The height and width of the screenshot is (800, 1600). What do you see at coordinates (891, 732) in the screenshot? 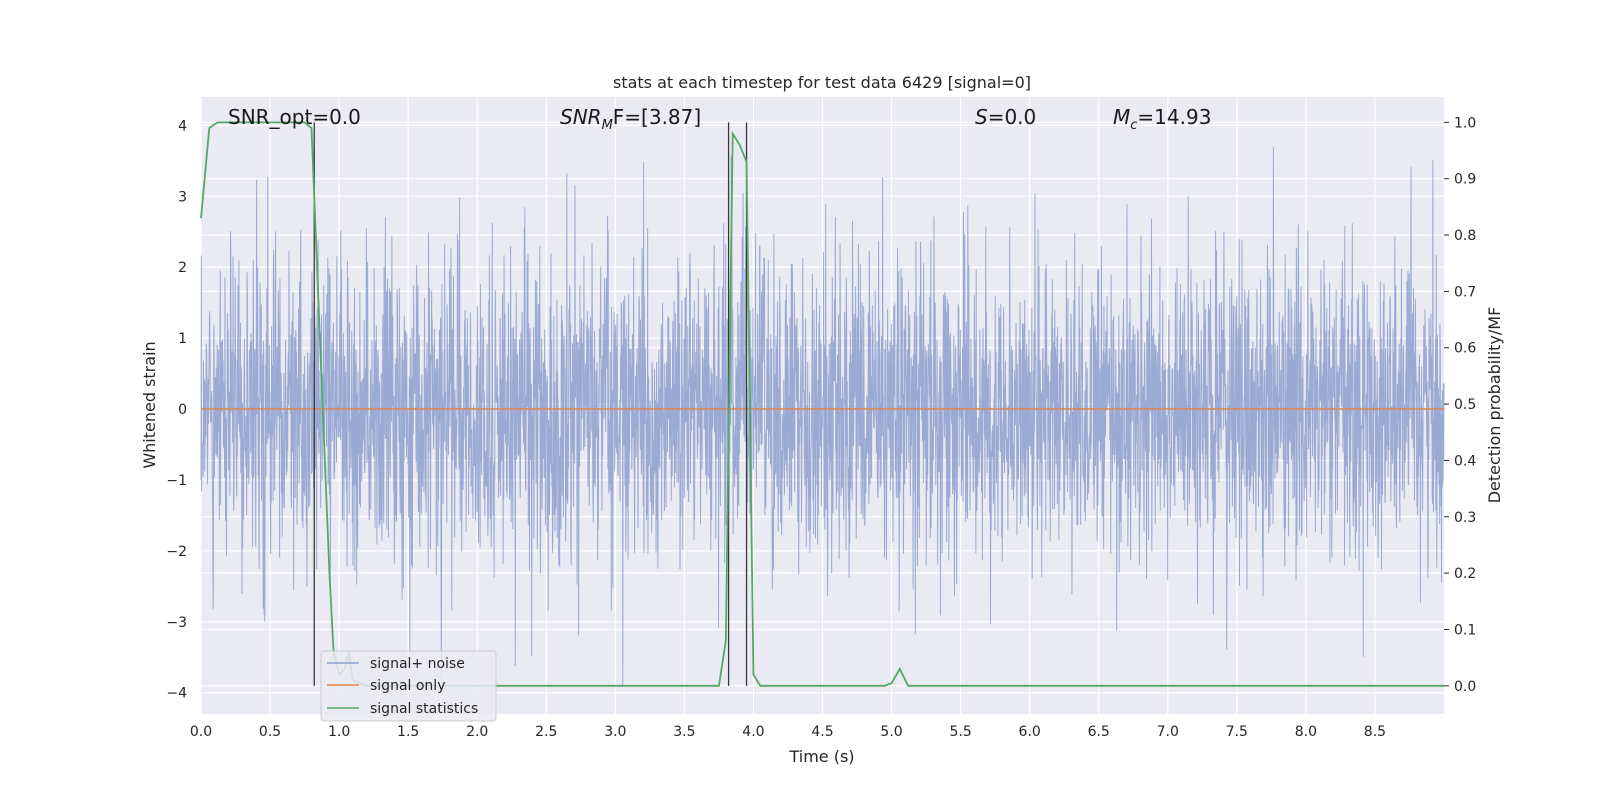
I see `x-tick-label: 5.0` at bounding box center [891, 732].